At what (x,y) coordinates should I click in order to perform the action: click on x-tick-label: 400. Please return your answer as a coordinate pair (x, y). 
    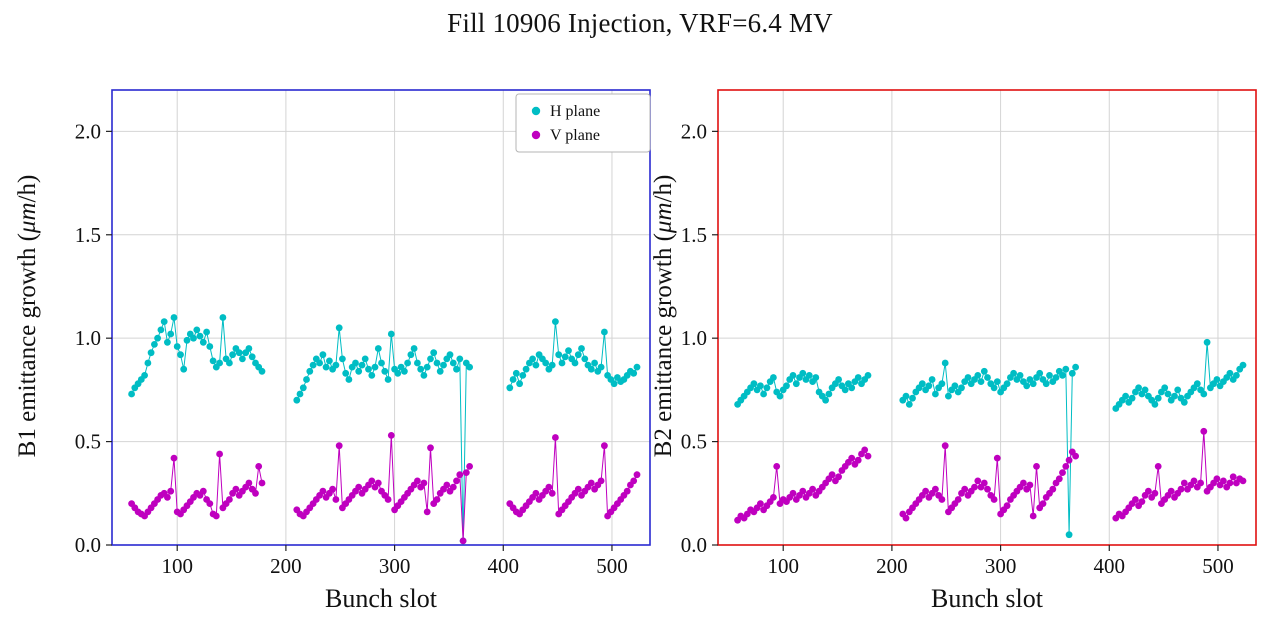
    Looking at the image, I should click on (1110, 566).